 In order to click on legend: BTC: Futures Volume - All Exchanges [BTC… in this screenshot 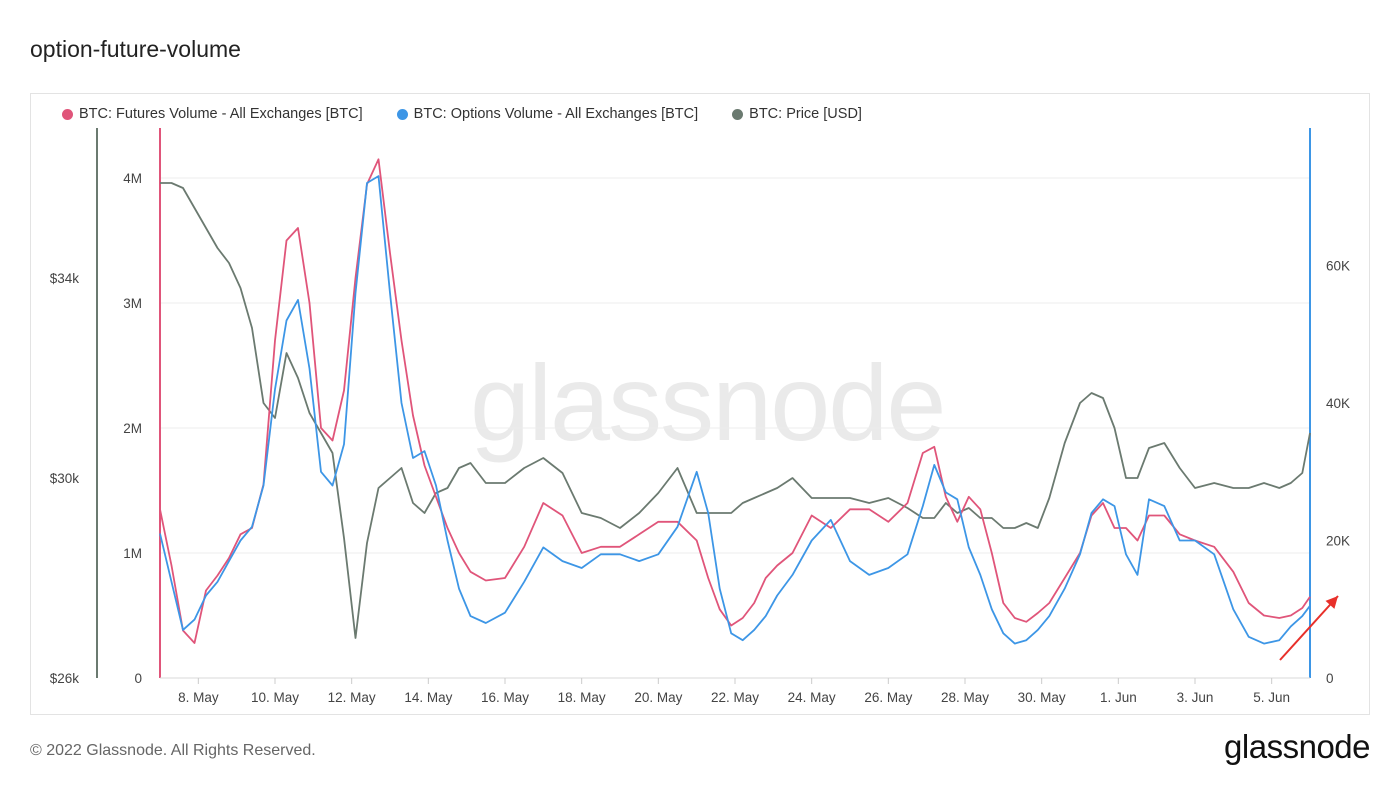, I will do `click(462, 114)`.